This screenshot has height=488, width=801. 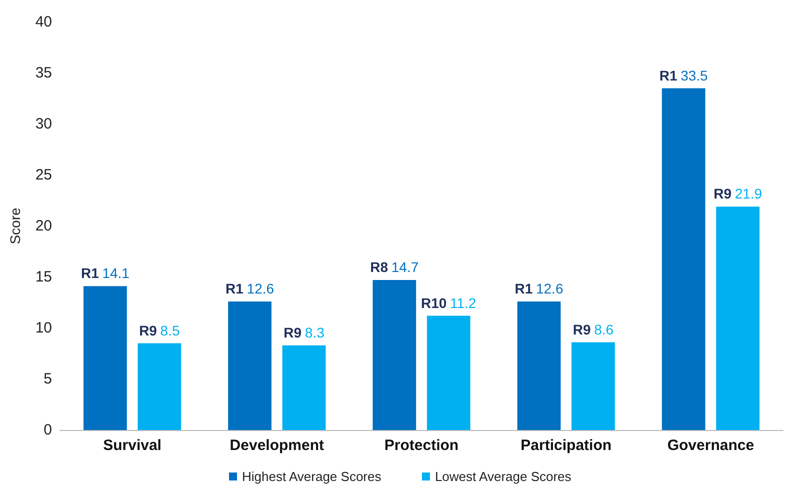 I want to click on x-tick-label: Development, so click(x=277, y=445).